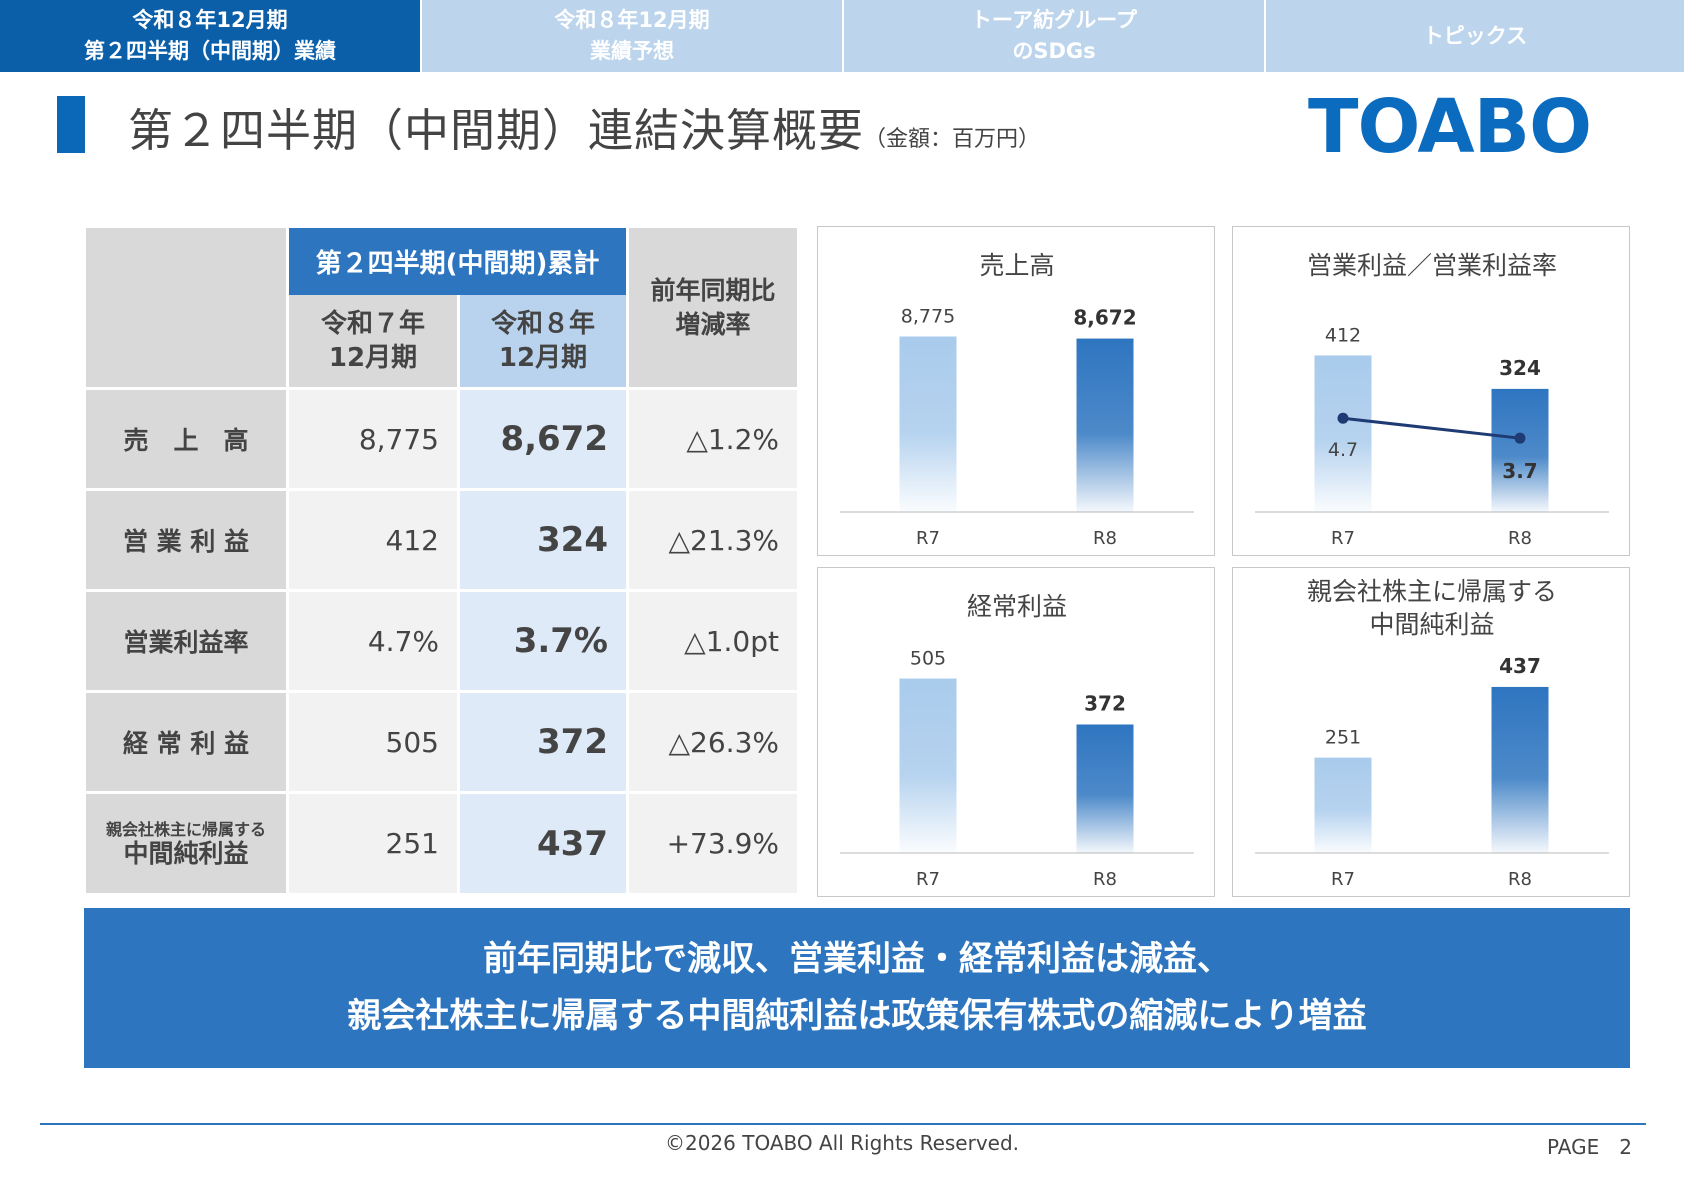  I want to click on chart-title: 経常利益, so click(1017, 606).